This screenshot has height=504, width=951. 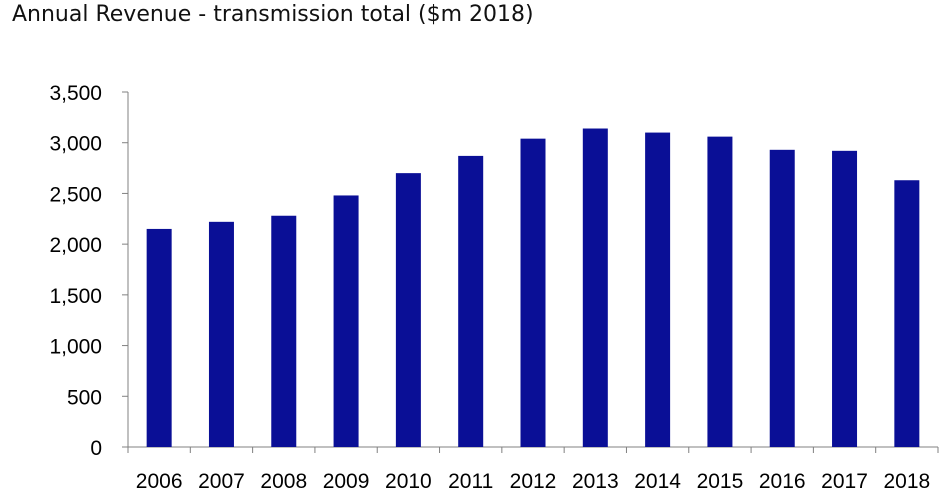 What do you see at coordinates (88, 271) in the screenshot?
I see `y-axis-ticks: 0 500 1,000 1,500 2,000 2,500 3,000 3,500` at bounding box center [88, 271].